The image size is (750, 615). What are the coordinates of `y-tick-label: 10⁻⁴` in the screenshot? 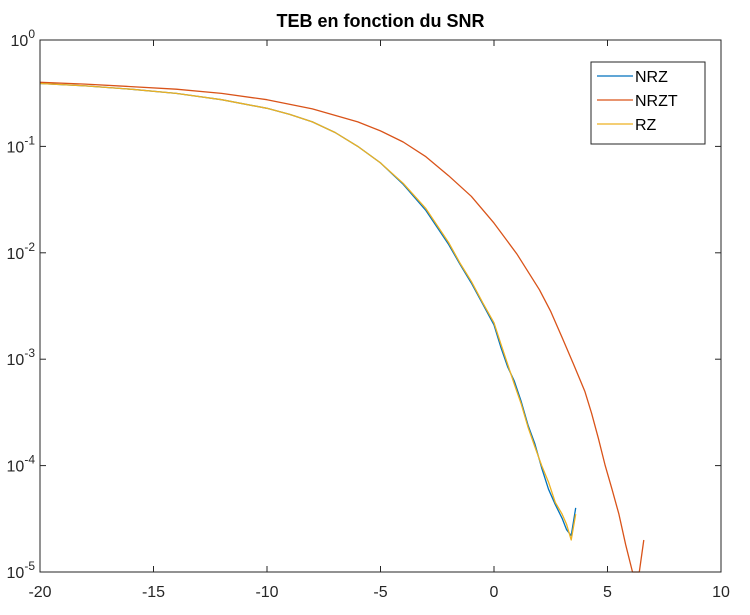 It's located at (21, 464).